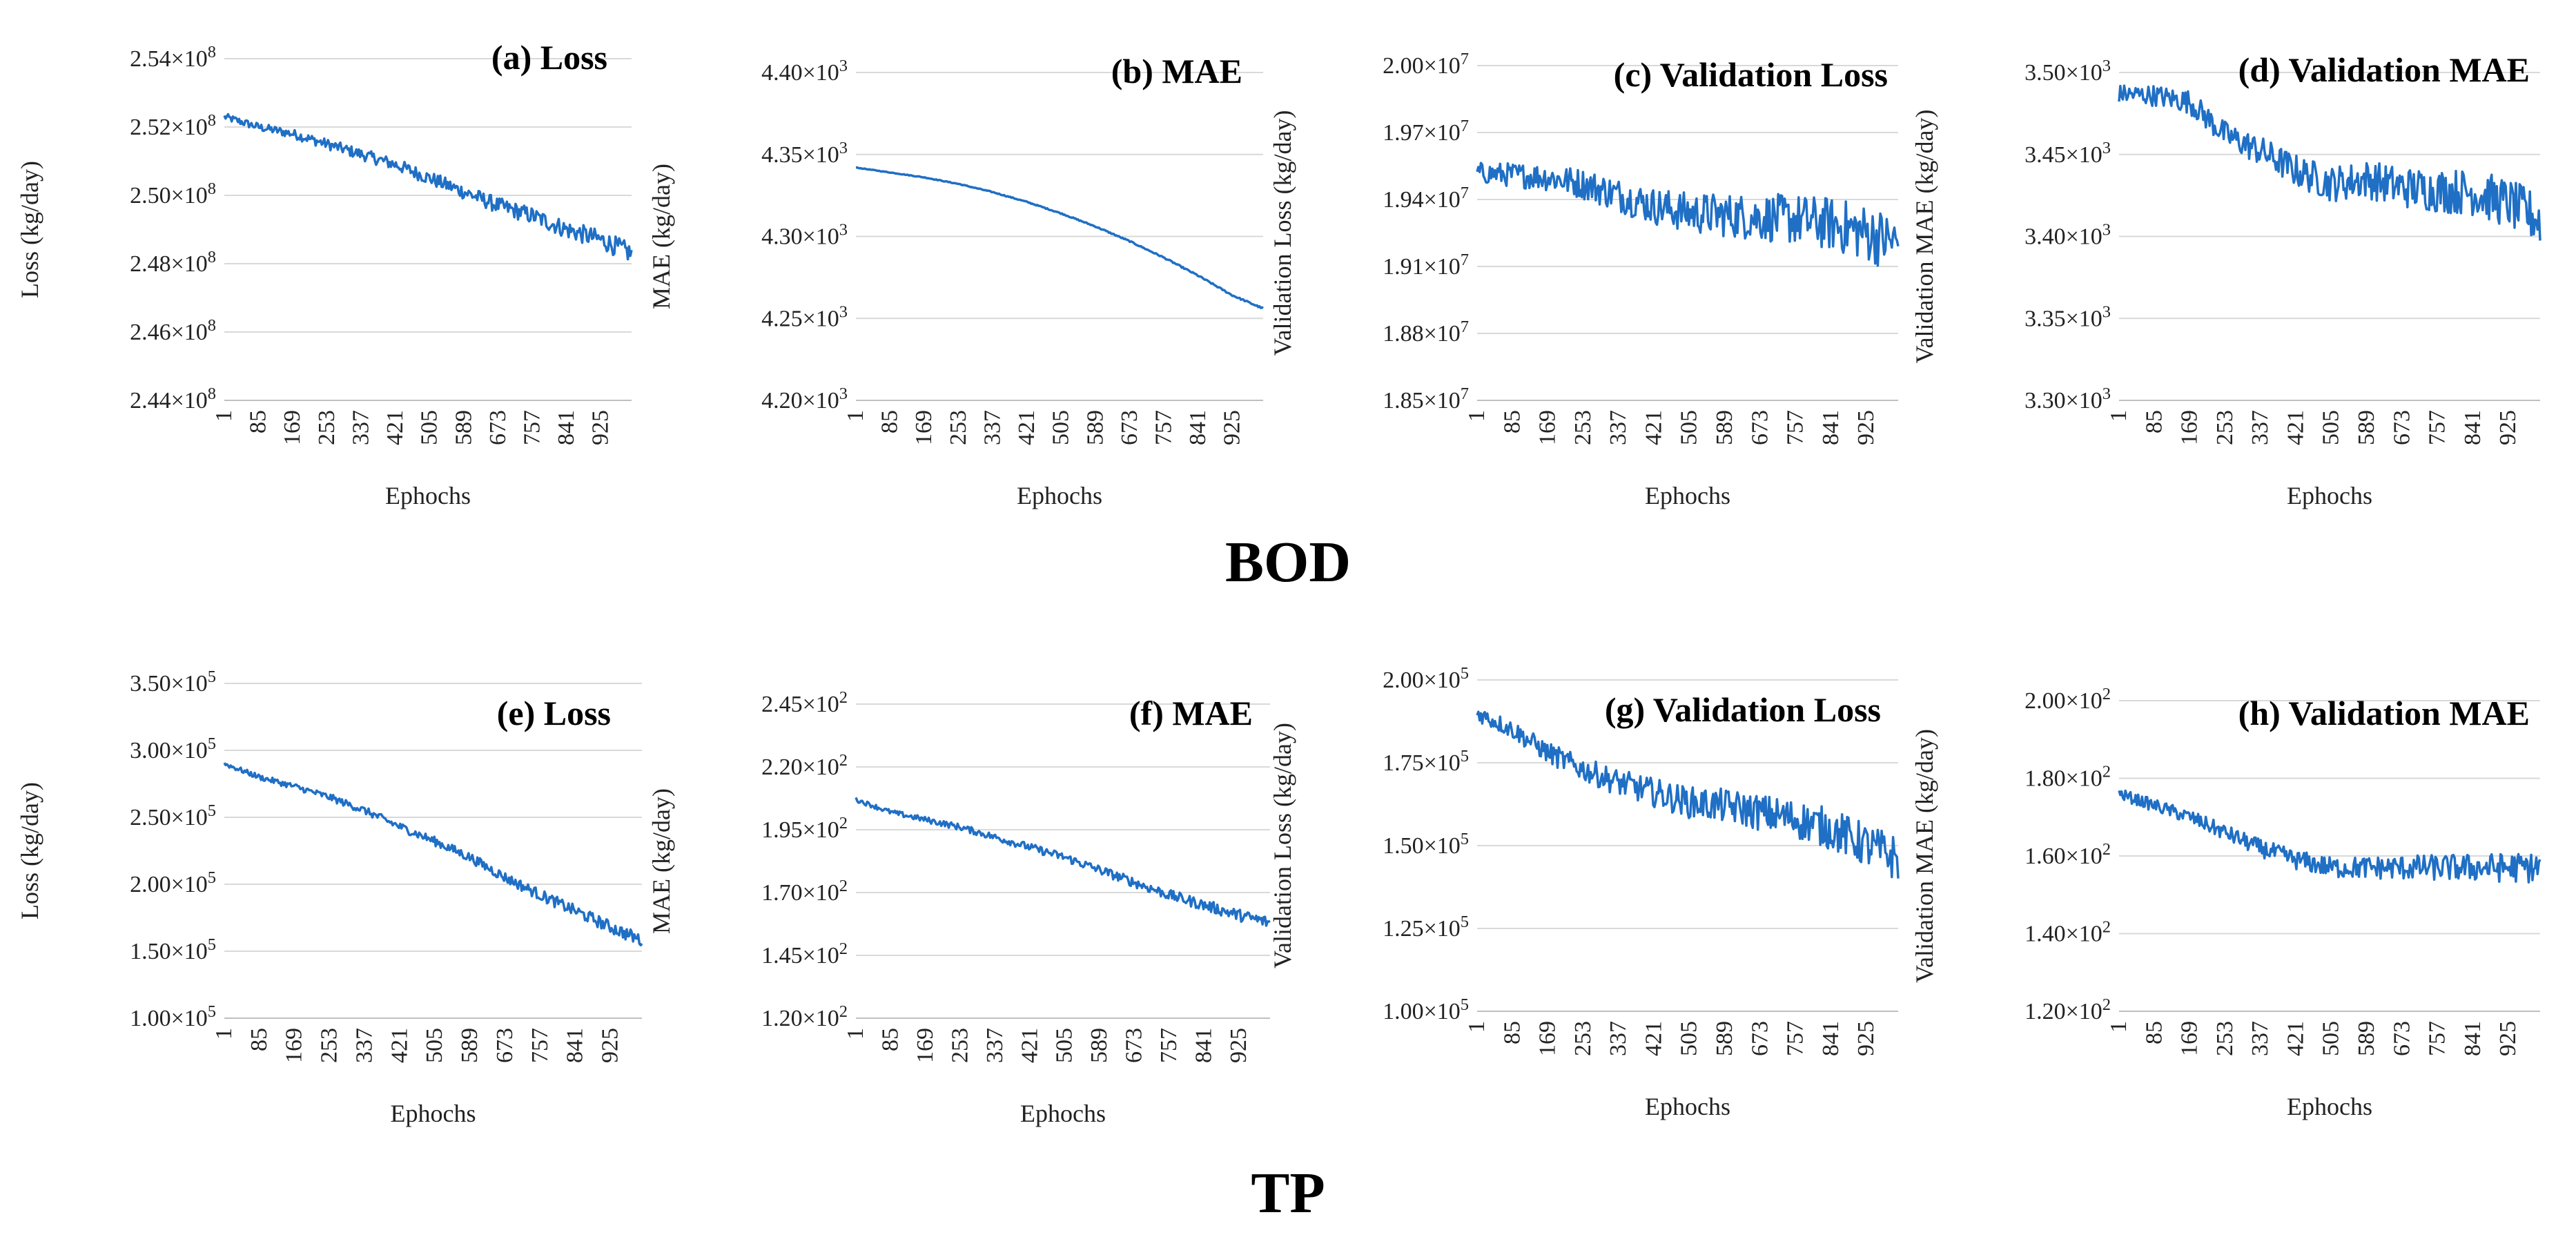 The height and width of the screenshot is (1237, 2576). What do you see at coordinates (1743, 709) in the screenshot?
I see `chart-title: (g) Validation Loss` at bounding box center [1743, 709].